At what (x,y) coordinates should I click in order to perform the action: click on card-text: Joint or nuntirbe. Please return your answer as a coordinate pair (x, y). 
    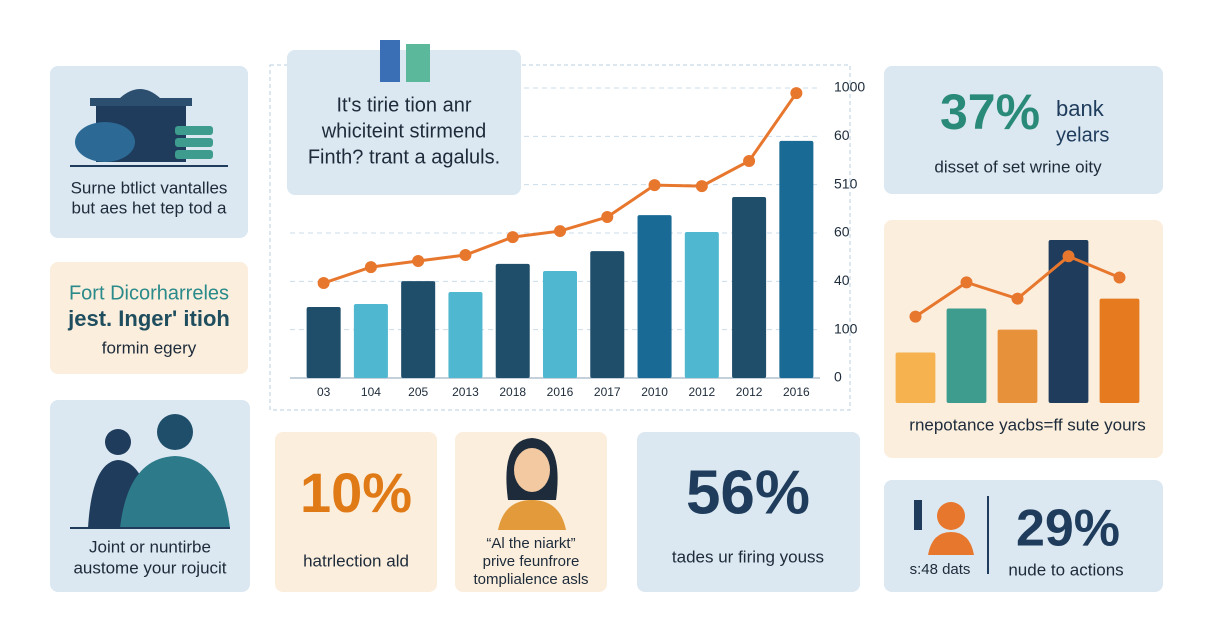
    Looking at the image, I should click on (150, 546).